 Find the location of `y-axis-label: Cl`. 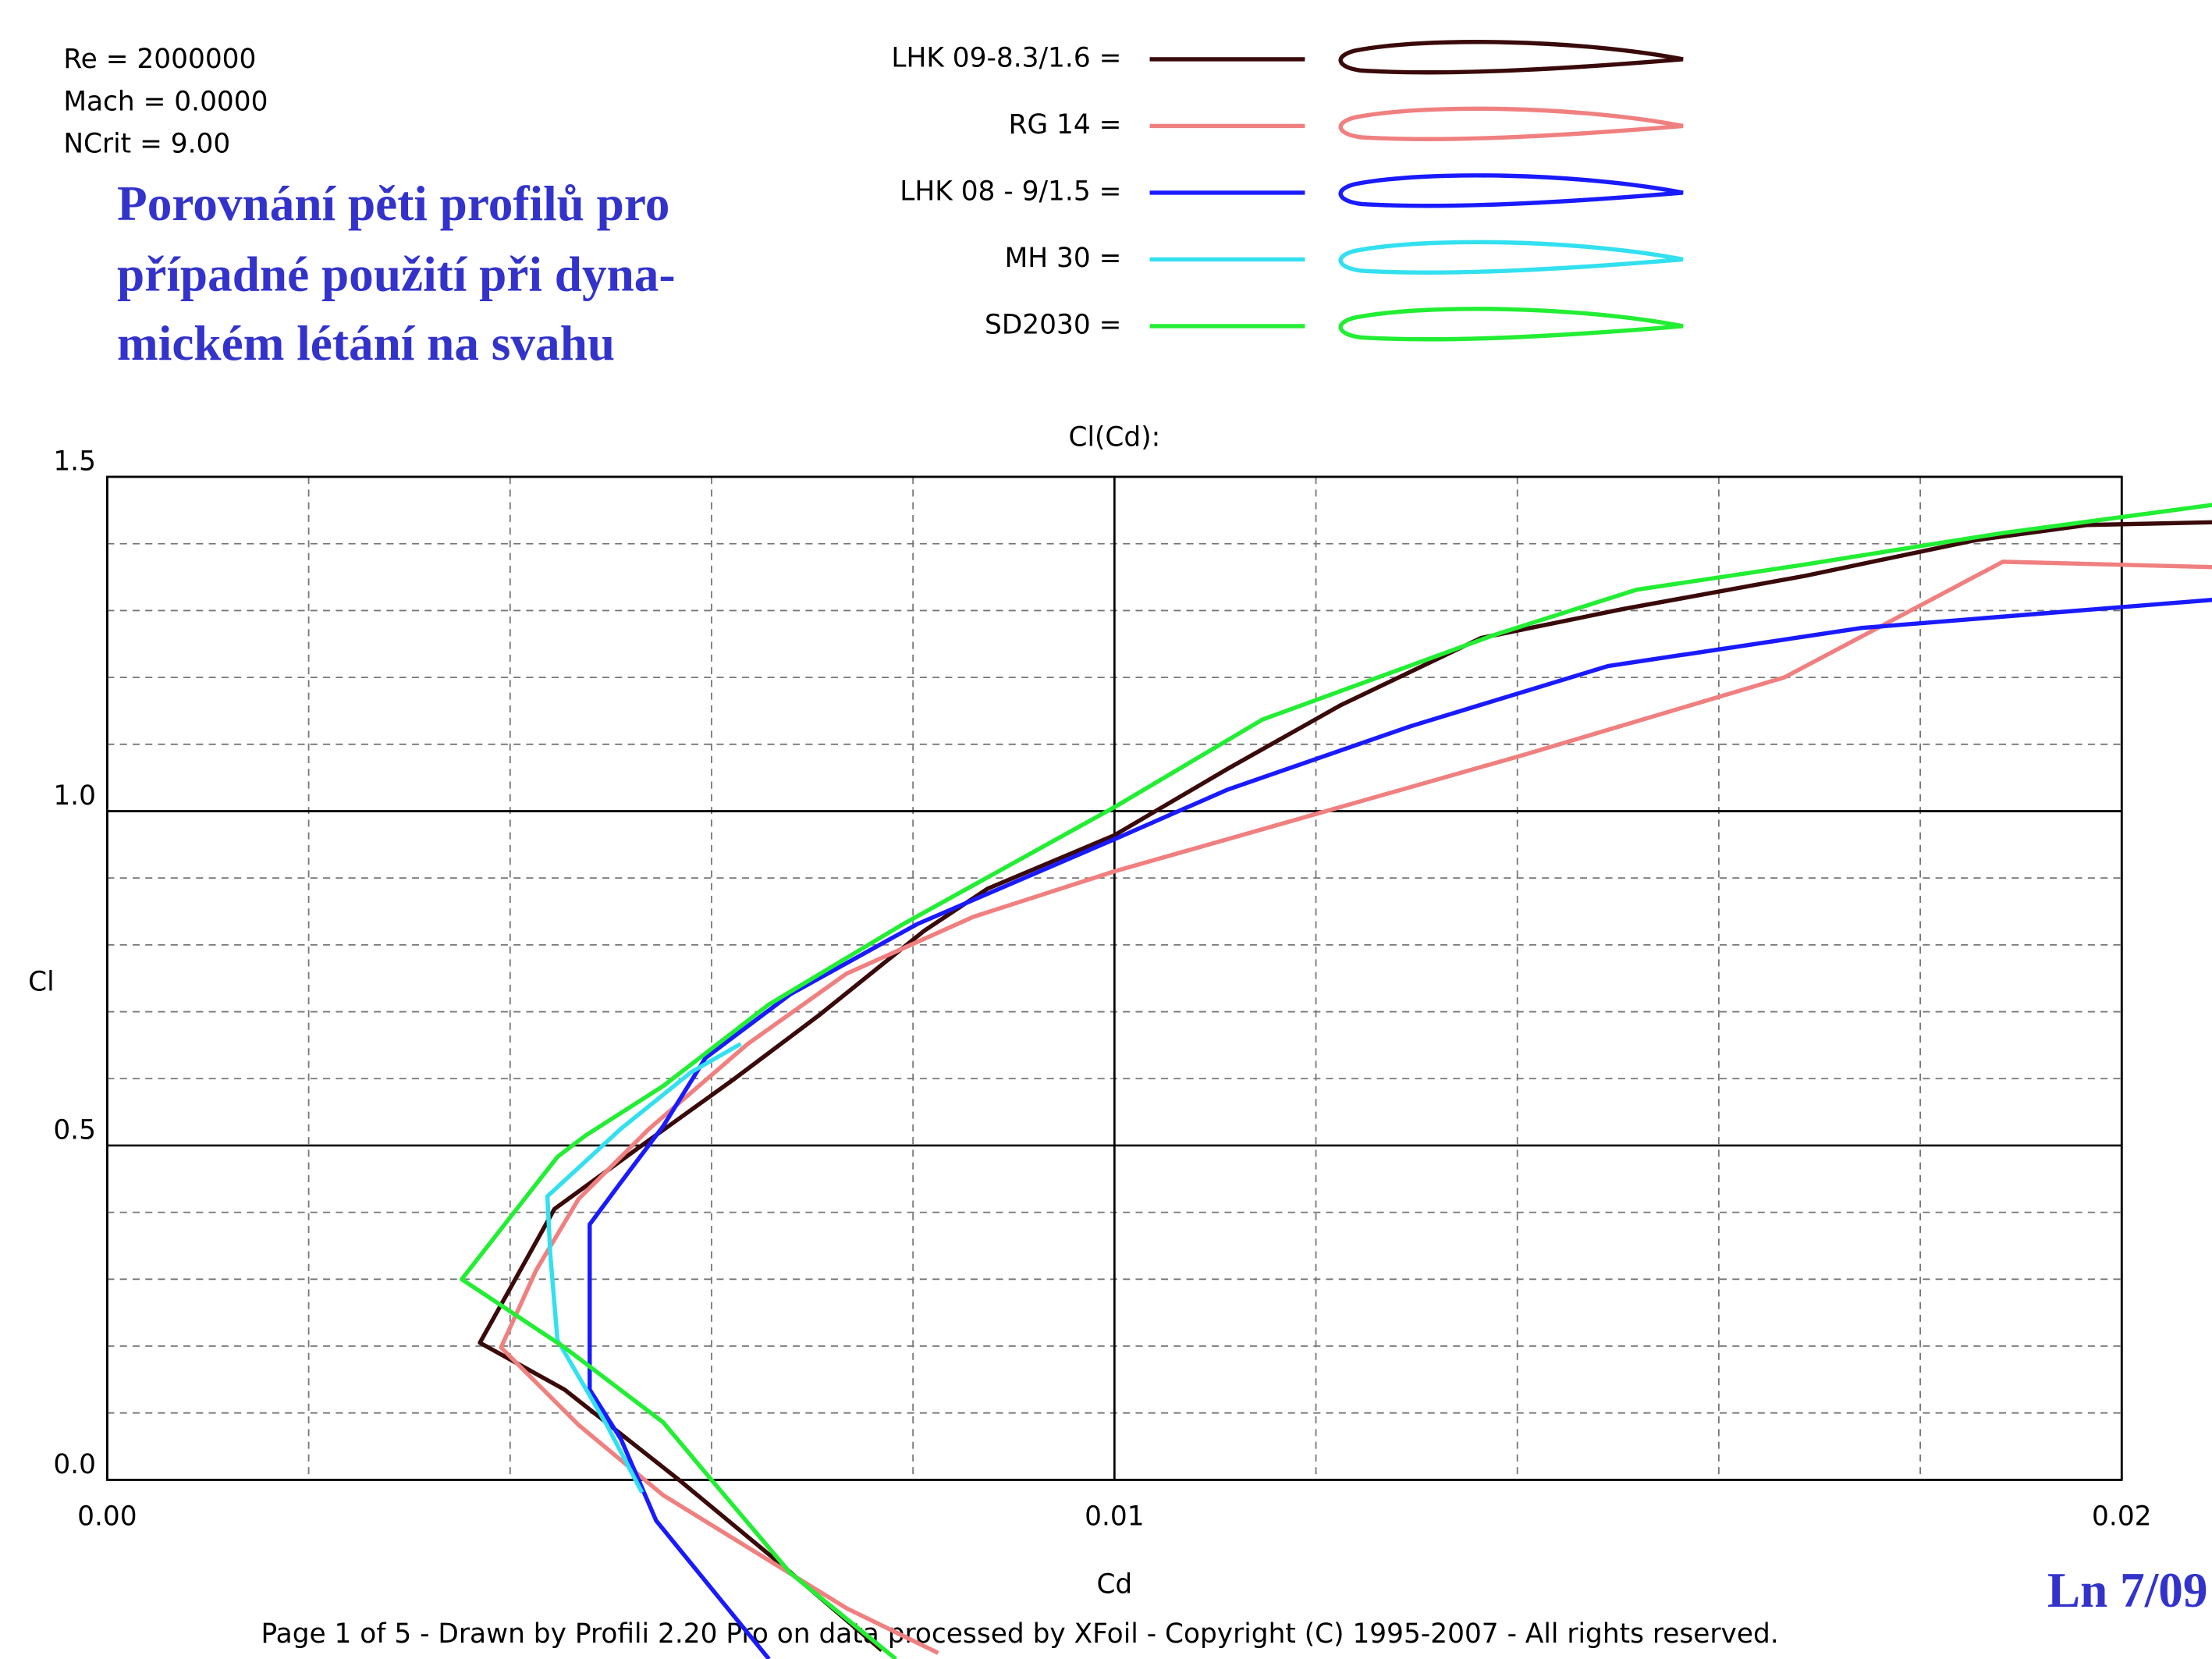

y-axis-label: Cl is located at coordinates (41, 982).